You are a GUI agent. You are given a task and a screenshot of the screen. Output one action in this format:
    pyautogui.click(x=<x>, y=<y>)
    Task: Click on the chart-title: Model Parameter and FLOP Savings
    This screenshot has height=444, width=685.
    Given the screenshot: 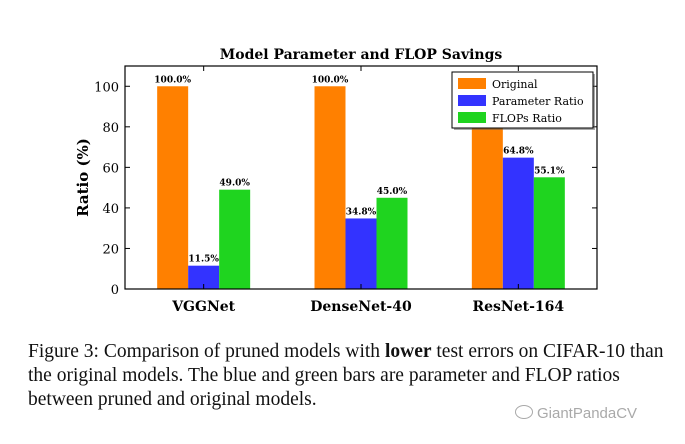 What is the action you would take?
    pyautogui.click(x=361, y=55)
    